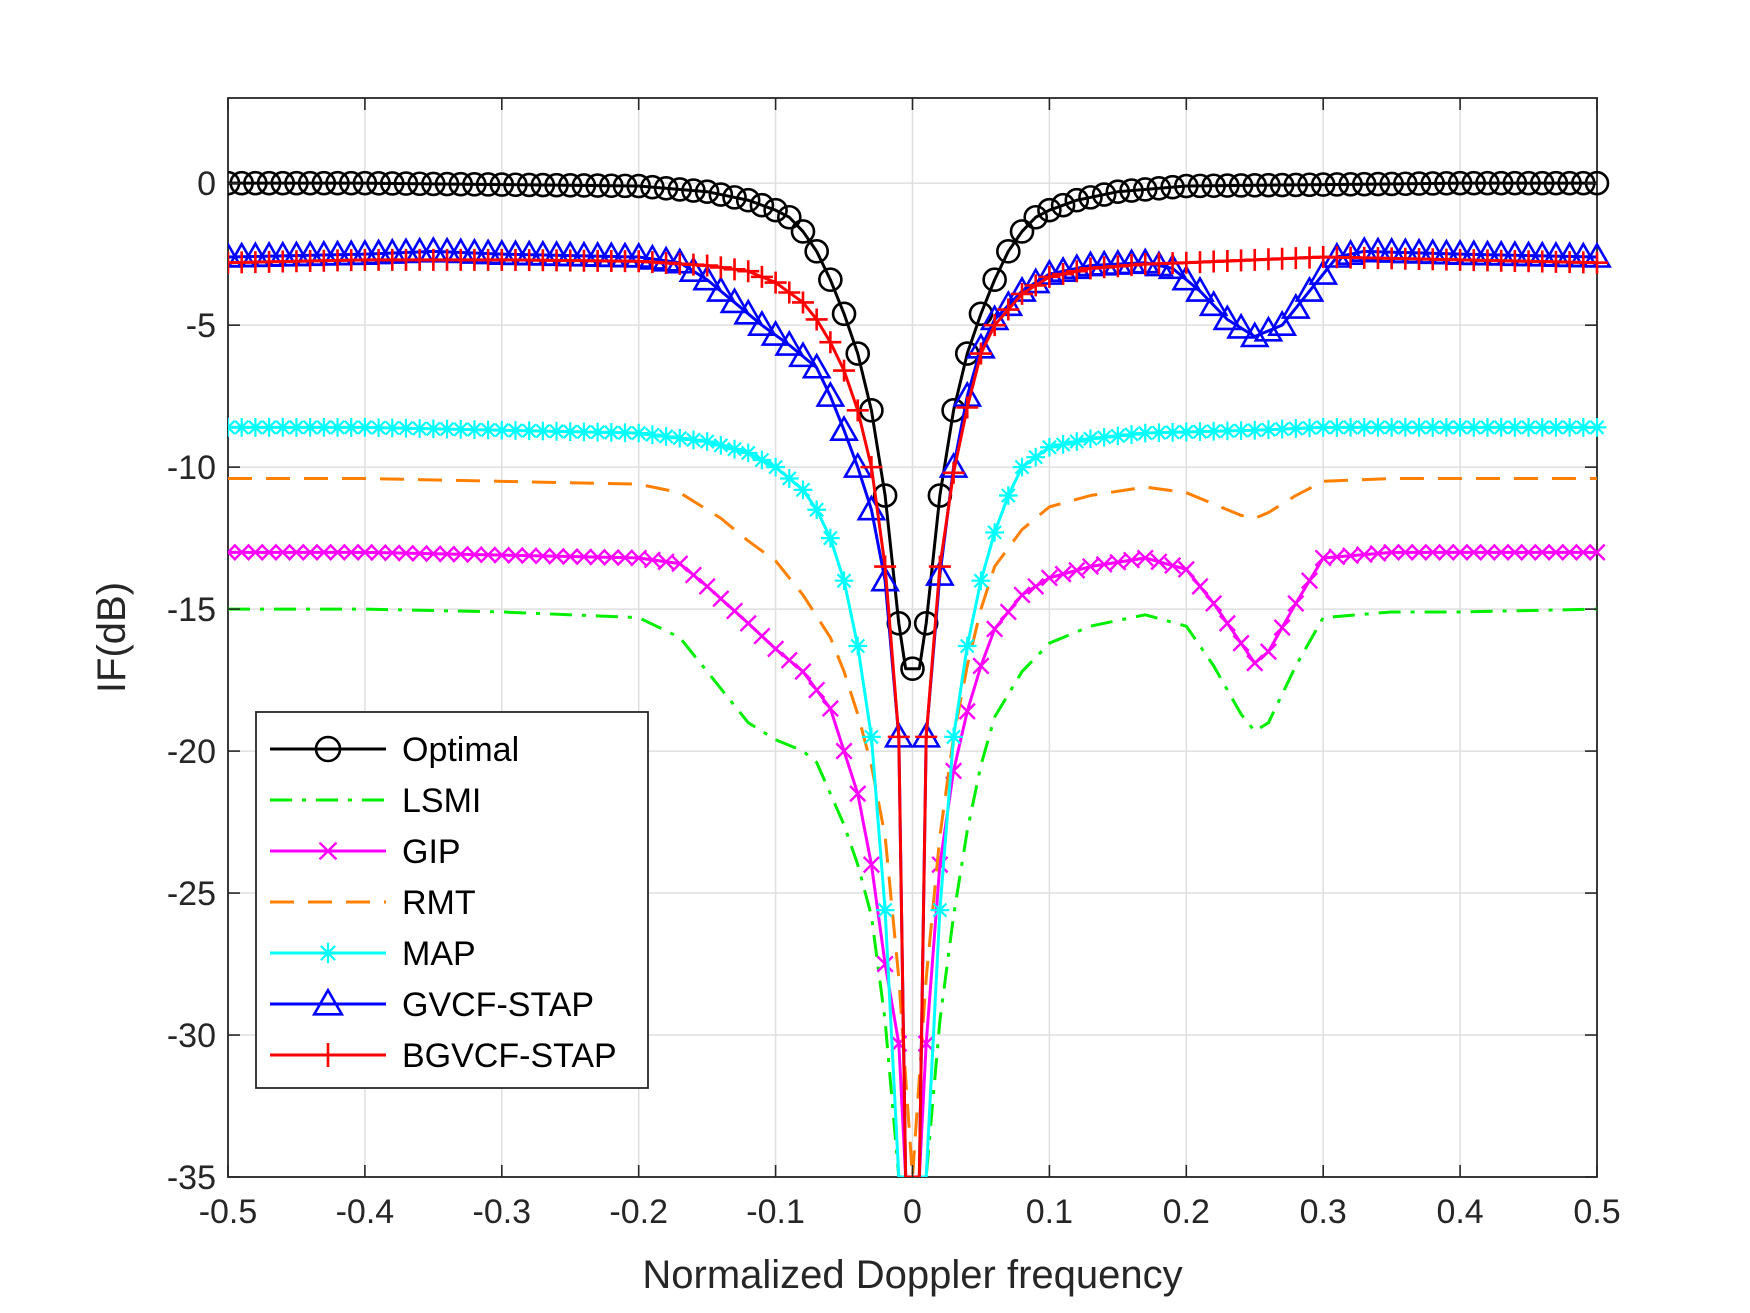 The image size is (1750, 1313). I want to click on legend-marker-map, so click(328, 953).